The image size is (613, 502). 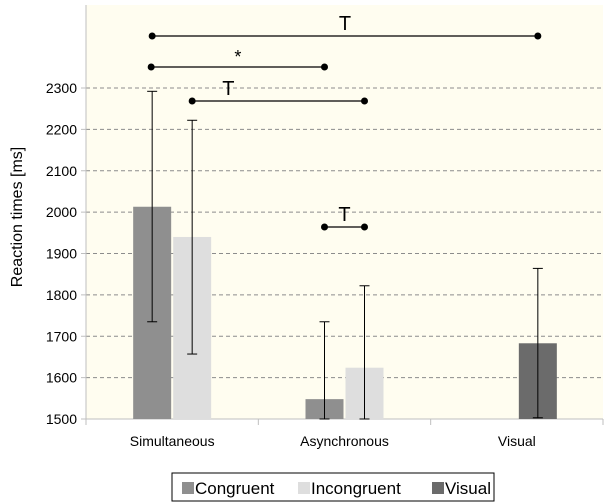 I want to click on y-tick-label: 2200, so click(x=61, y=129).